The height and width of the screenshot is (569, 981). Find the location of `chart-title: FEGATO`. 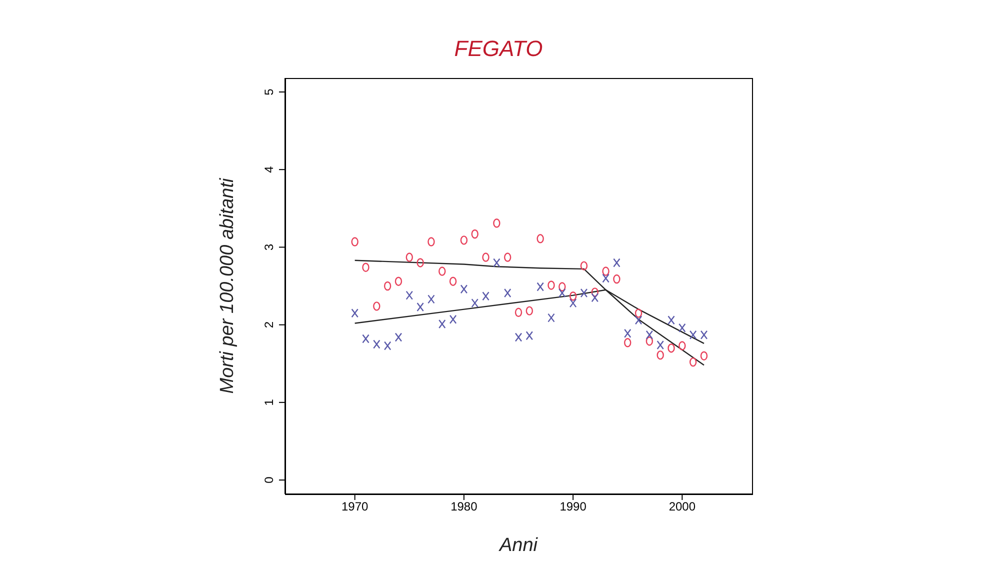

chart-title: FEGATO is located at coordinates (498, 49).